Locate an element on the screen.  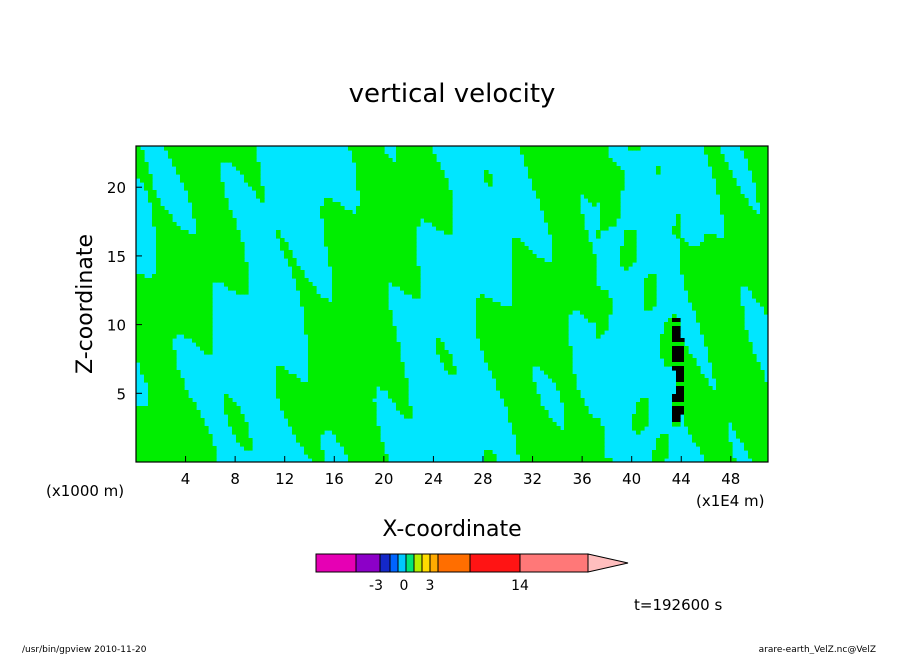
field-cell-2078 is located at coordinates (222, 260).